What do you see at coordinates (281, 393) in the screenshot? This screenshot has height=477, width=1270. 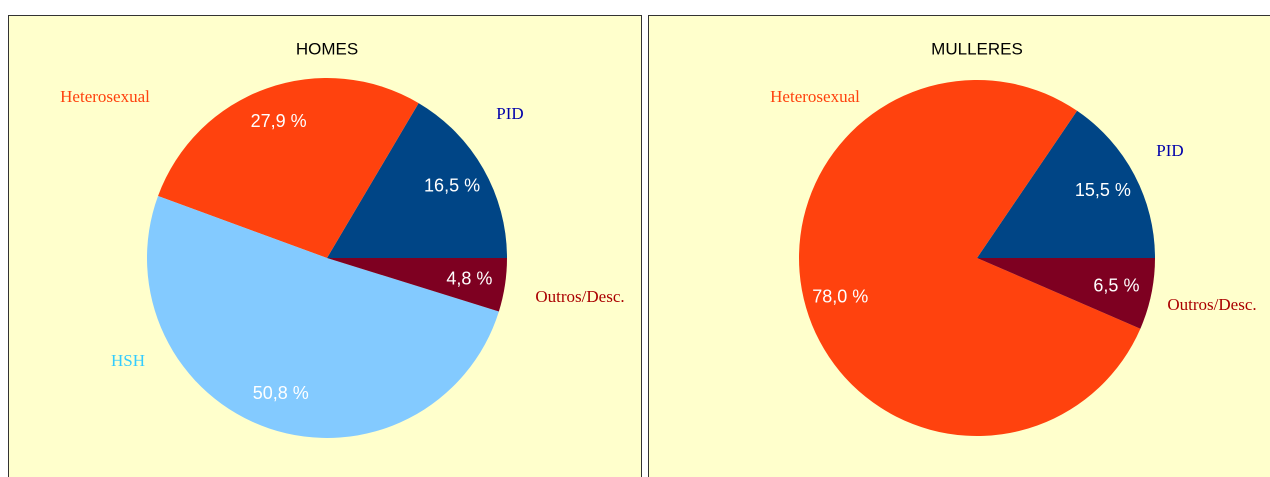 I see `value-label: 50,8 %` at bounding box center [281, 393].